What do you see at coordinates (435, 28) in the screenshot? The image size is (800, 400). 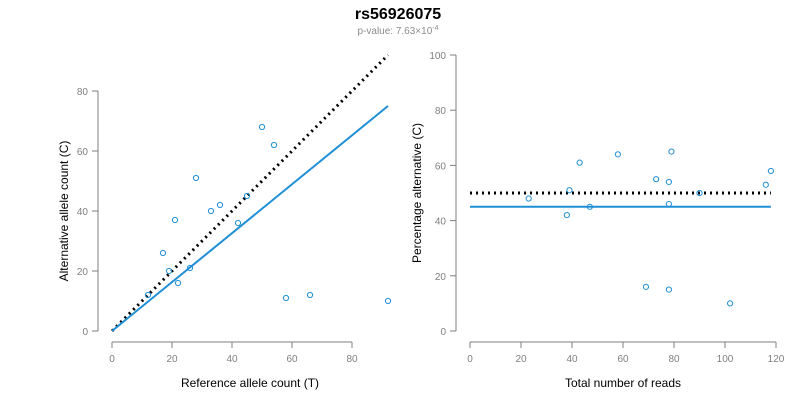 I see `subtitle-exponent: -4` at bounding box center [435, 28].